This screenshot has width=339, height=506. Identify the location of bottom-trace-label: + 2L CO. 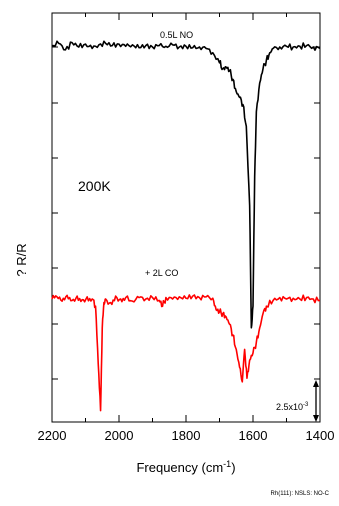
(161, 273).